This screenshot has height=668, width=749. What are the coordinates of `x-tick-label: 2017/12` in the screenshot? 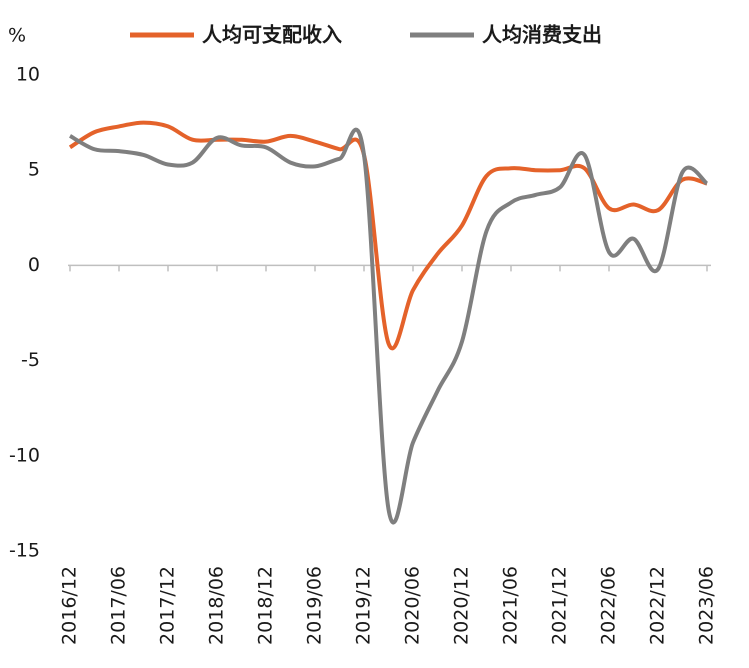 It's located at (168, 605).